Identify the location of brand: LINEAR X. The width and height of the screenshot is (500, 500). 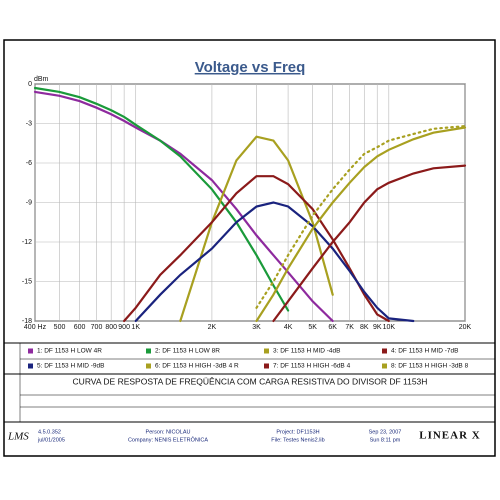
(449, 436).